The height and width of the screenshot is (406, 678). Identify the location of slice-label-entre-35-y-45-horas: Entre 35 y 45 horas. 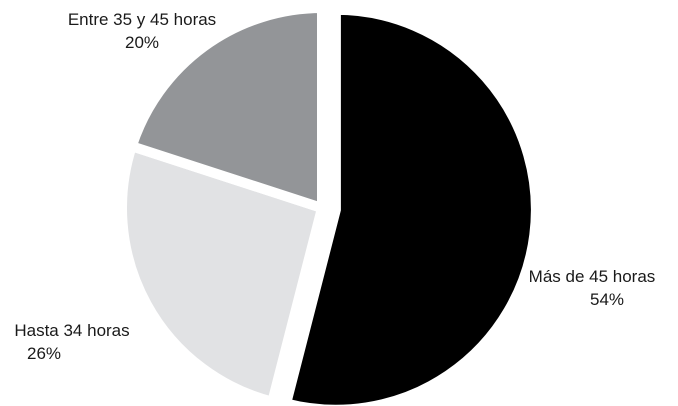
(142, 19).